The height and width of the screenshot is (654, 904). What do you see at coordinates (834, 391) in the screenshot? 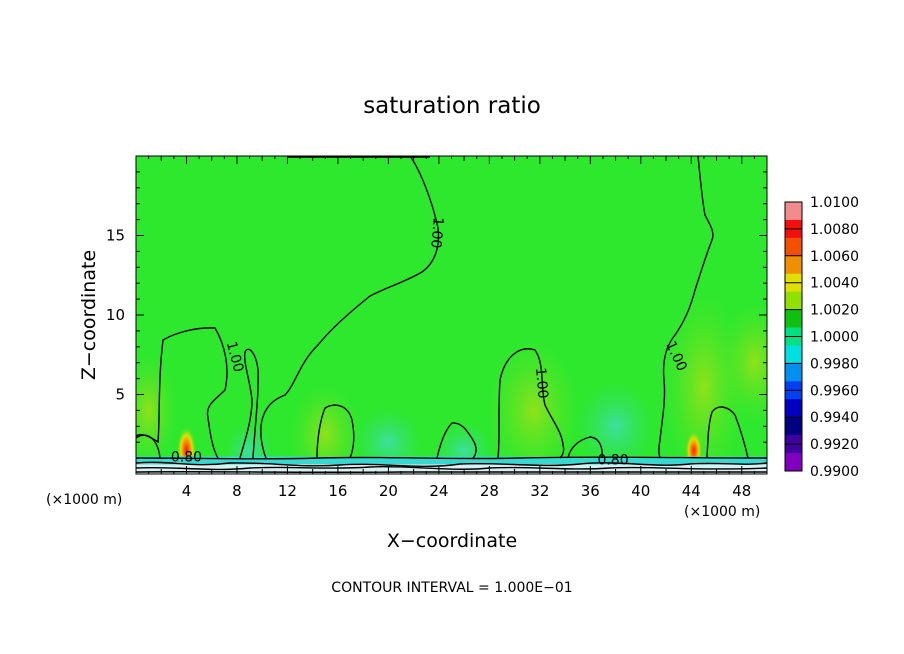
I see `colorbar-label: 0.9960` at bounding box center [834, 391].